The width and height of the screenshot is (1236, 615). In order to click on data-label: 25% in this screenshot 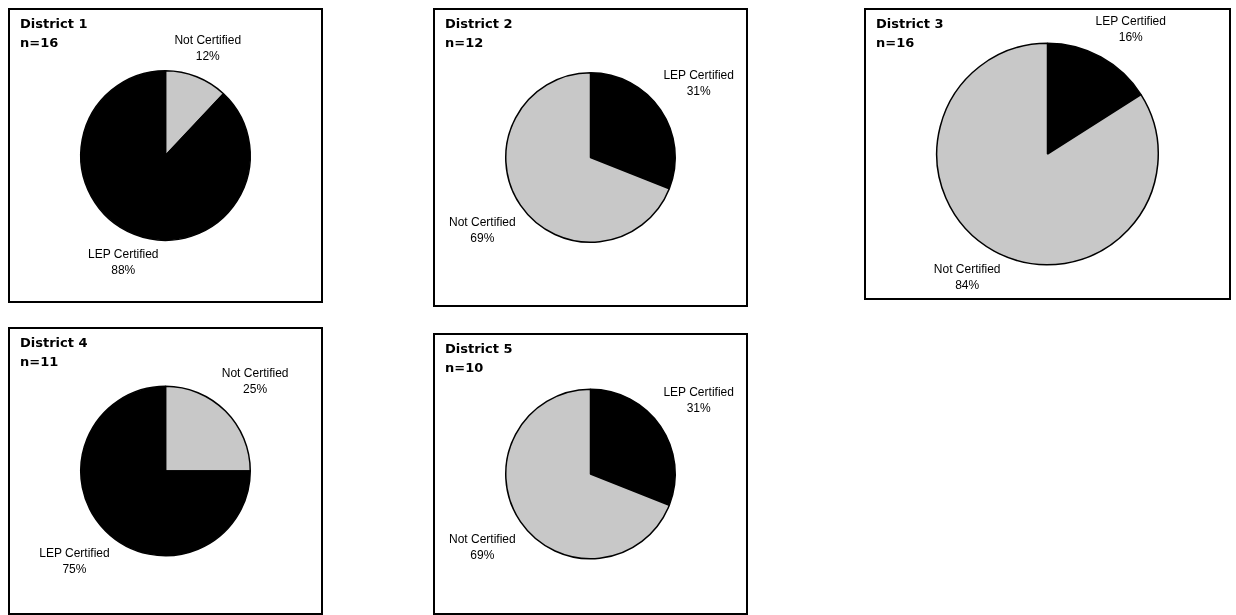, I will do `click(255, 388)`.